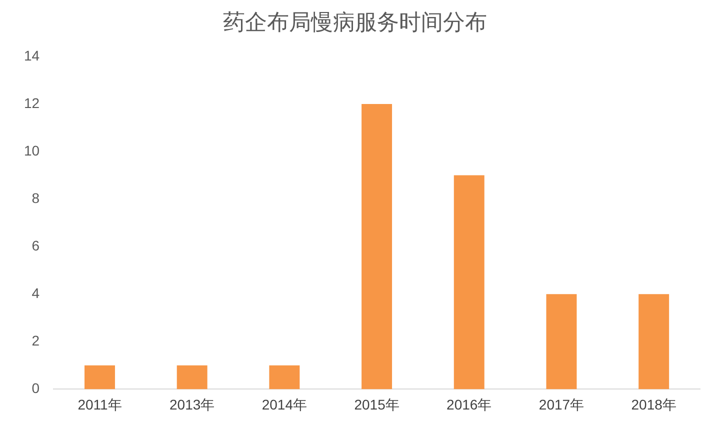 The image size is (720, 432). What do you see at coordinates (36, 245) in the screenshot?
I see `y-tick-label: 6` at bounding box center [36, 245].